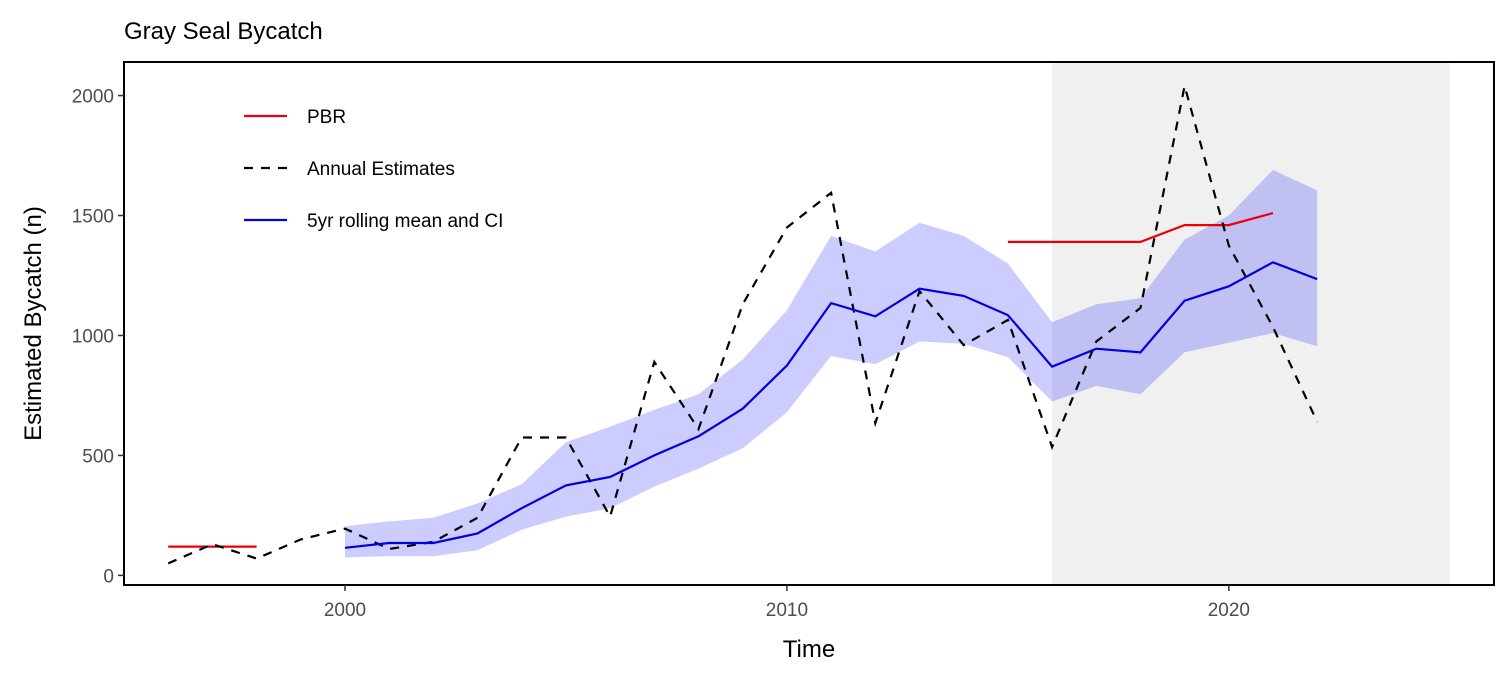 Image resolution: width=1512 pixels, height=685 pixels. What do you see at coordinates (1229, 610) in the screenshot?
I see `x-tick-label: 2020` at bounding box center [1229, 610].